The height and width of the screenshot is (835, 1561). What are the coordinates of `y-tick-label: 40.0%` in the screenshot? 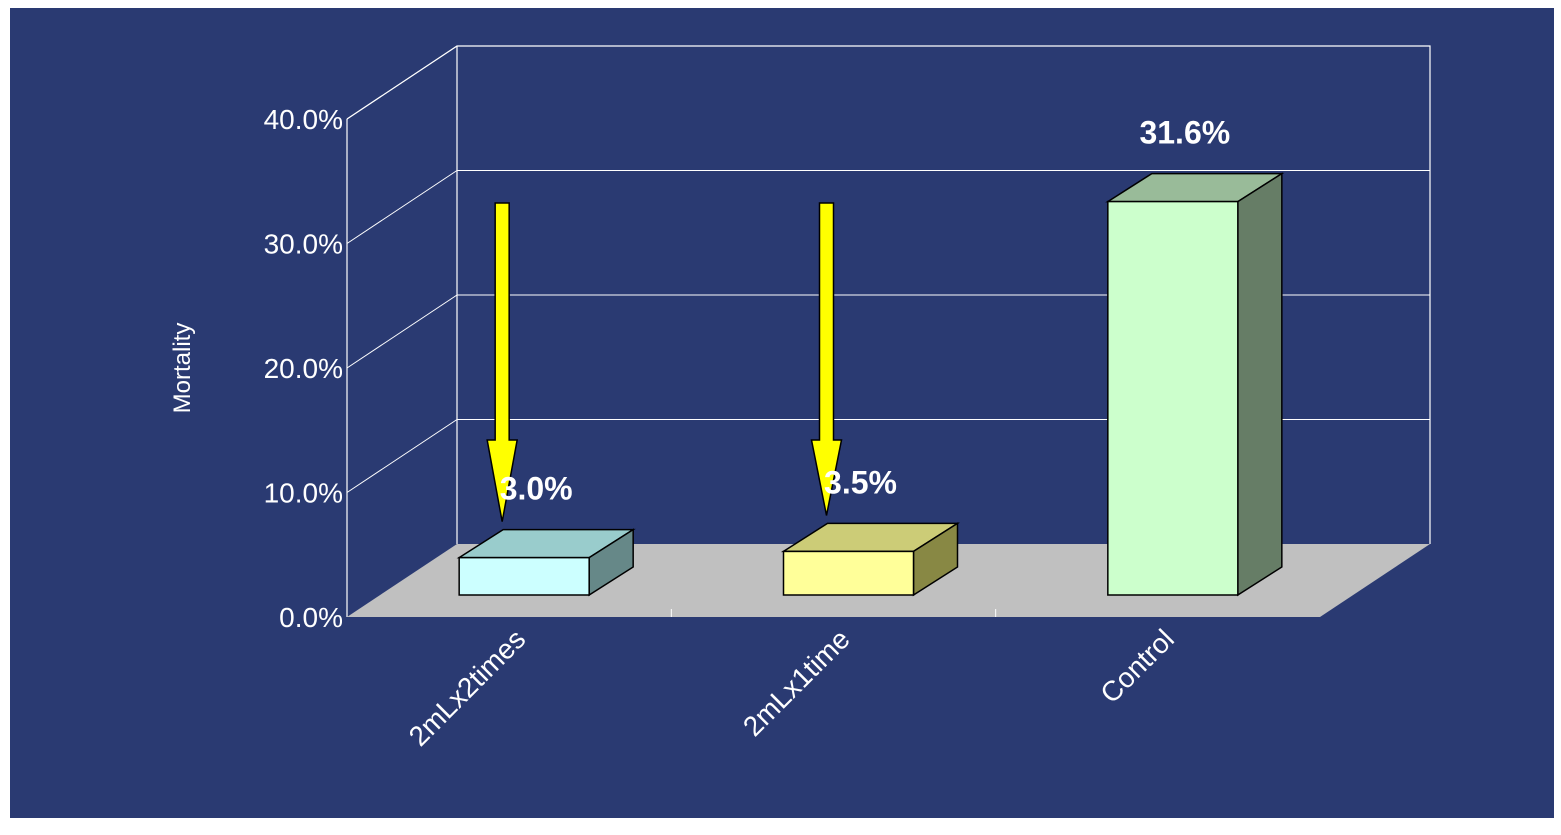 It's located at (303, 119).